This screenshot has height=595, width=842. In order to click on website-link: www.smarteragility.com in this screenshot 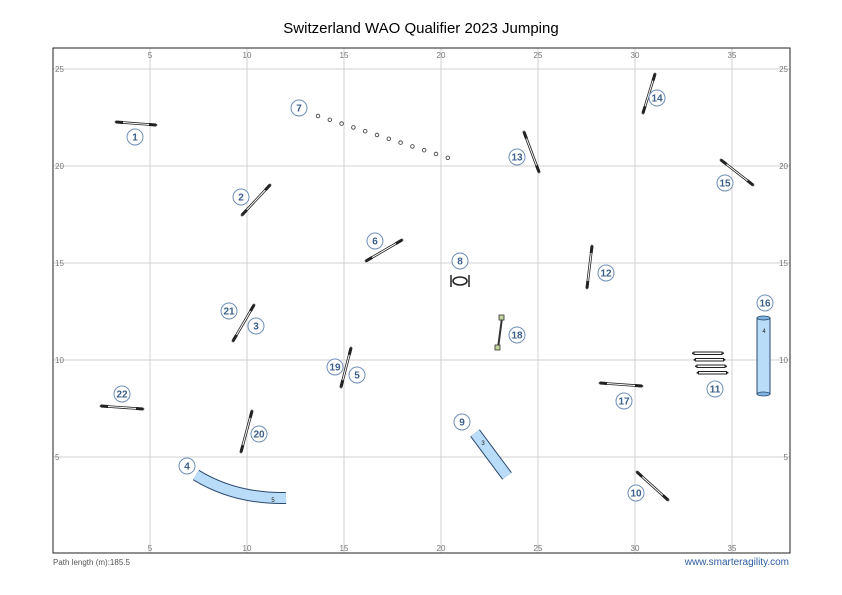, I will do `click(736, 562)`.